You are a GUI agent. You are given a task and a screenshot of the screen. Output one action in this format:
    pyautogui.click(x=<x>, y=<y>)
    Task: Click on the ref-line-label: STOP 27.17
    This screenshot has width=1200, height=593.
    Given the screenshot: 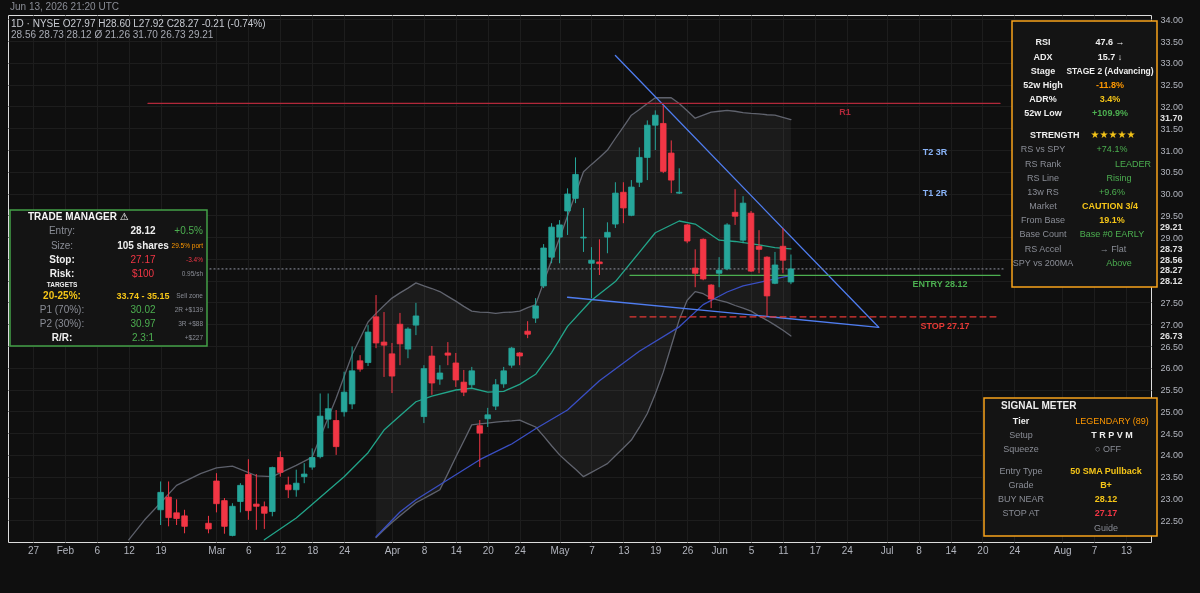 What is the action you would take?
    pyautogui.click(x=945, y=325)
    